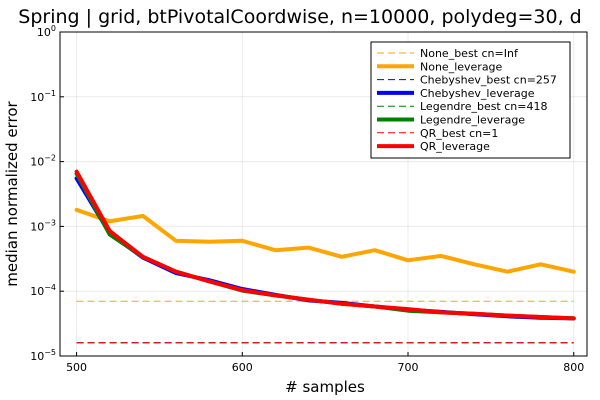  Describe the element at coordinates (477, 93) in the screenshot. I see `legend-label: Chebyshev_leverage` at that location.